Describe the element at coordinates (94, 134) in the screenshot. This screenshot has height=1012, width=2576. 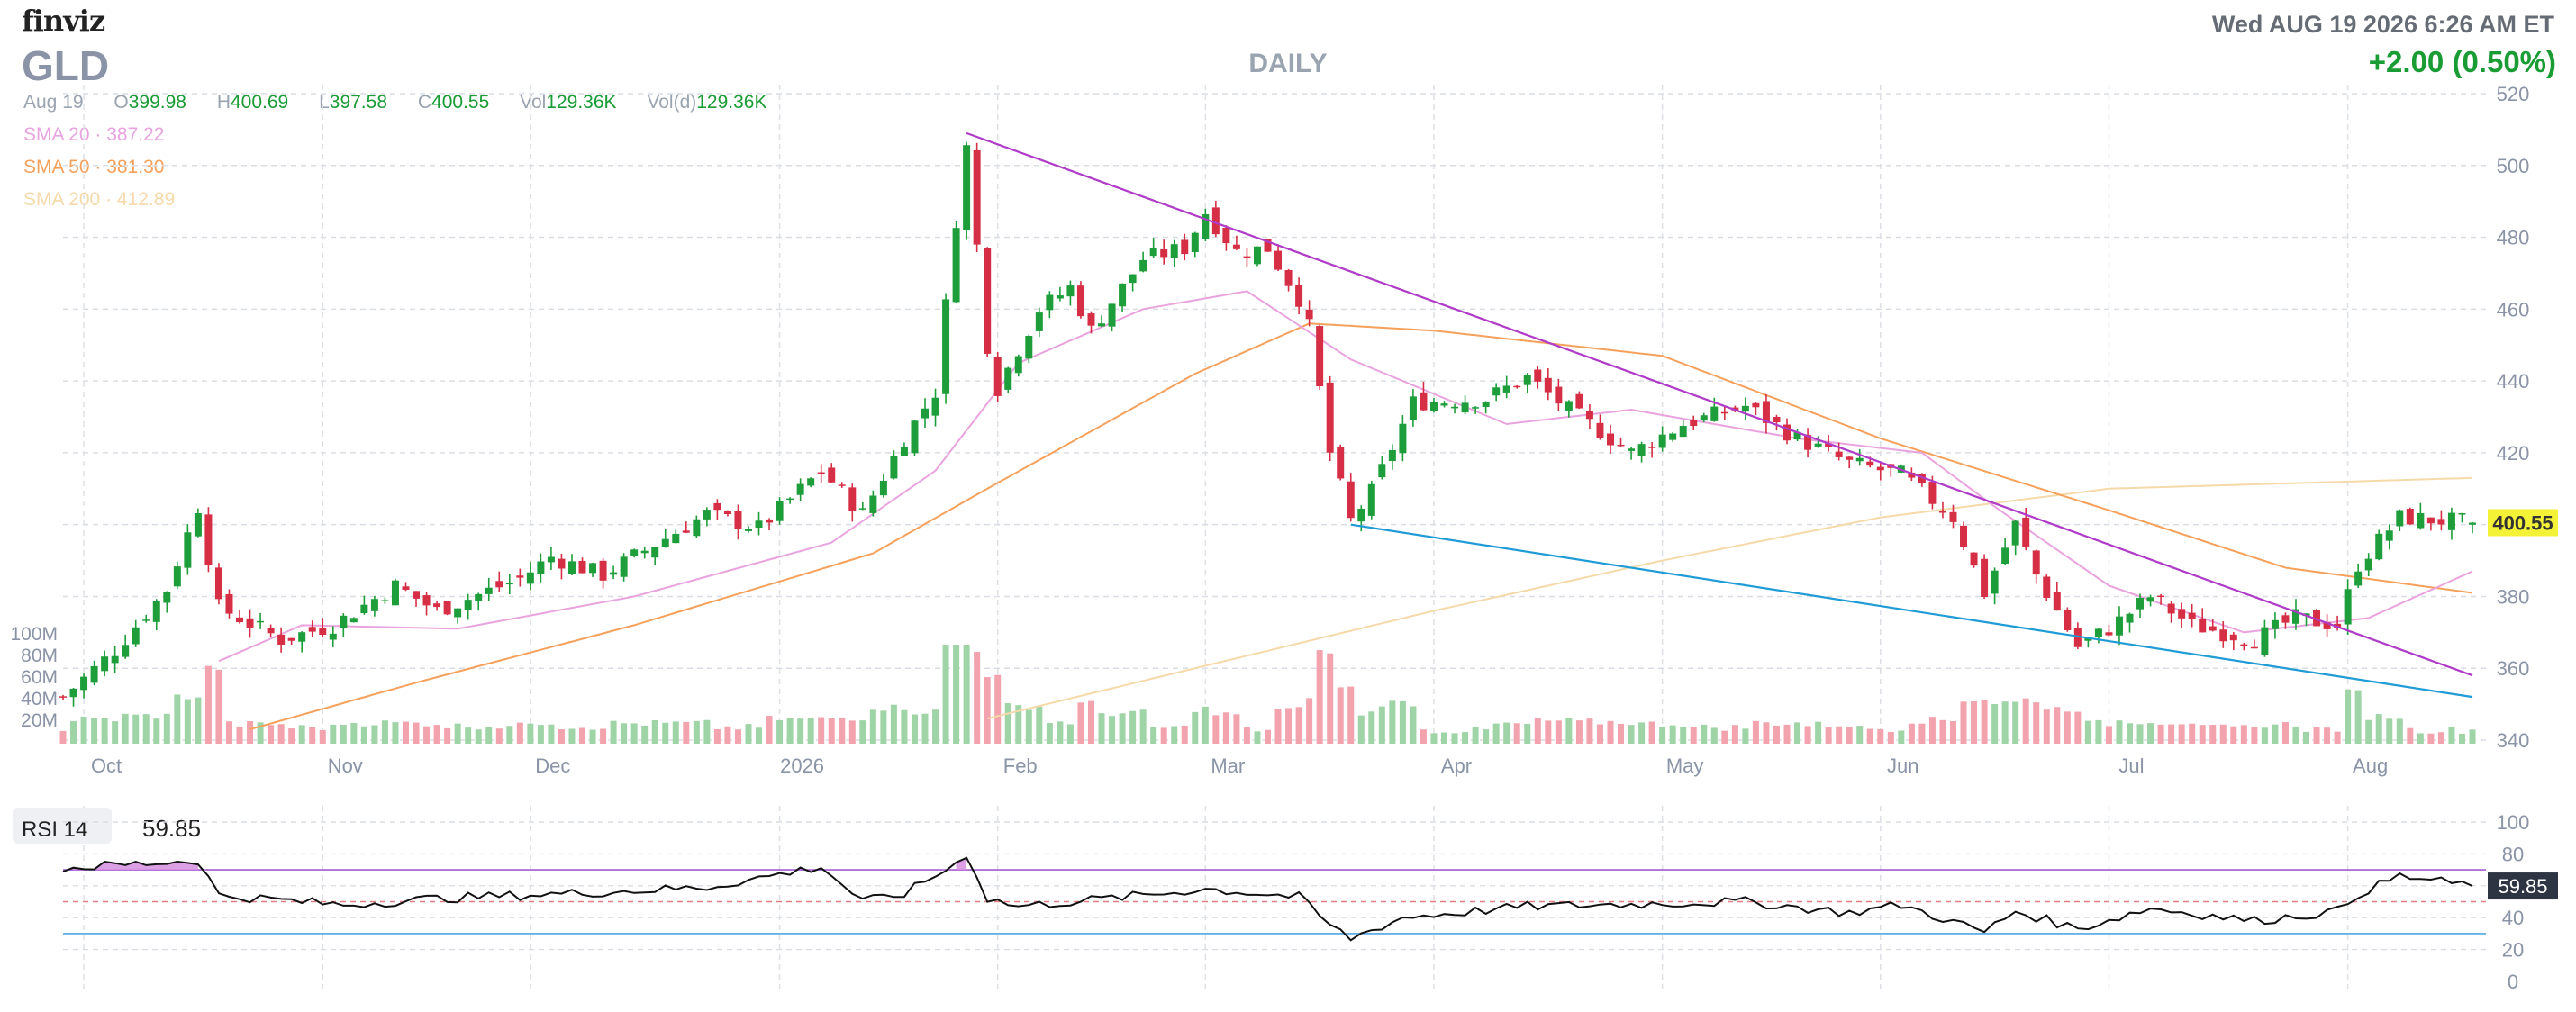
I see `sma20-legend: SMA 20 · 387.22` at that location.